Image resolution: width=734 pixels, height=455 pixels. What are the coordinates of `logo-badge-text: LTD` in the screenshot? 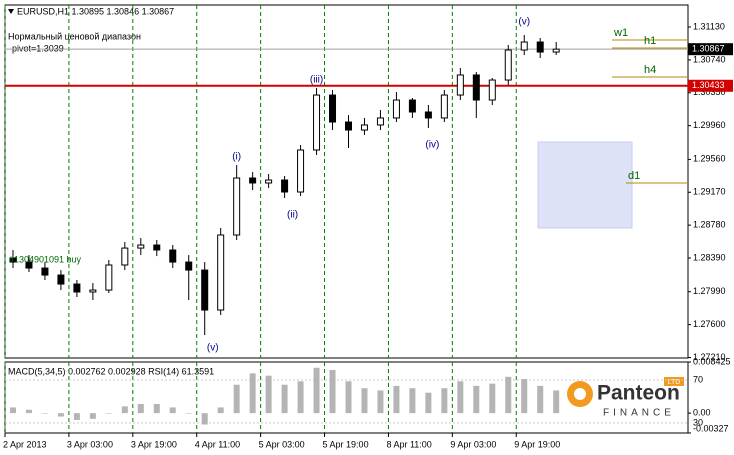 It's located at (674, 382).